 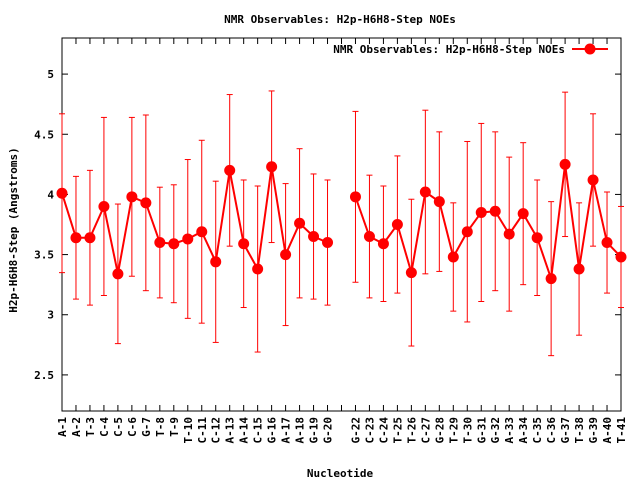 What do you see at coordinates (44, 255) in the screenshot?
I see `y-tick-label: 3.5` at bounding box center [44, 255].